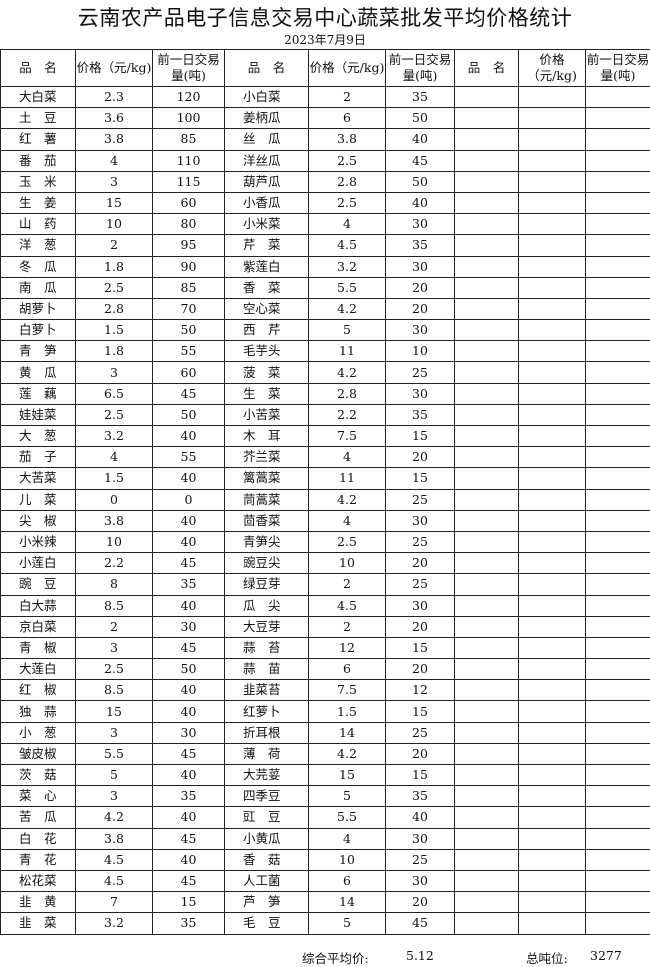  Describe the element at coordinates (325, 97) in the screenshot. I see `table-row: 大白菜 2.3 120 小白菜 2 35` at that location.